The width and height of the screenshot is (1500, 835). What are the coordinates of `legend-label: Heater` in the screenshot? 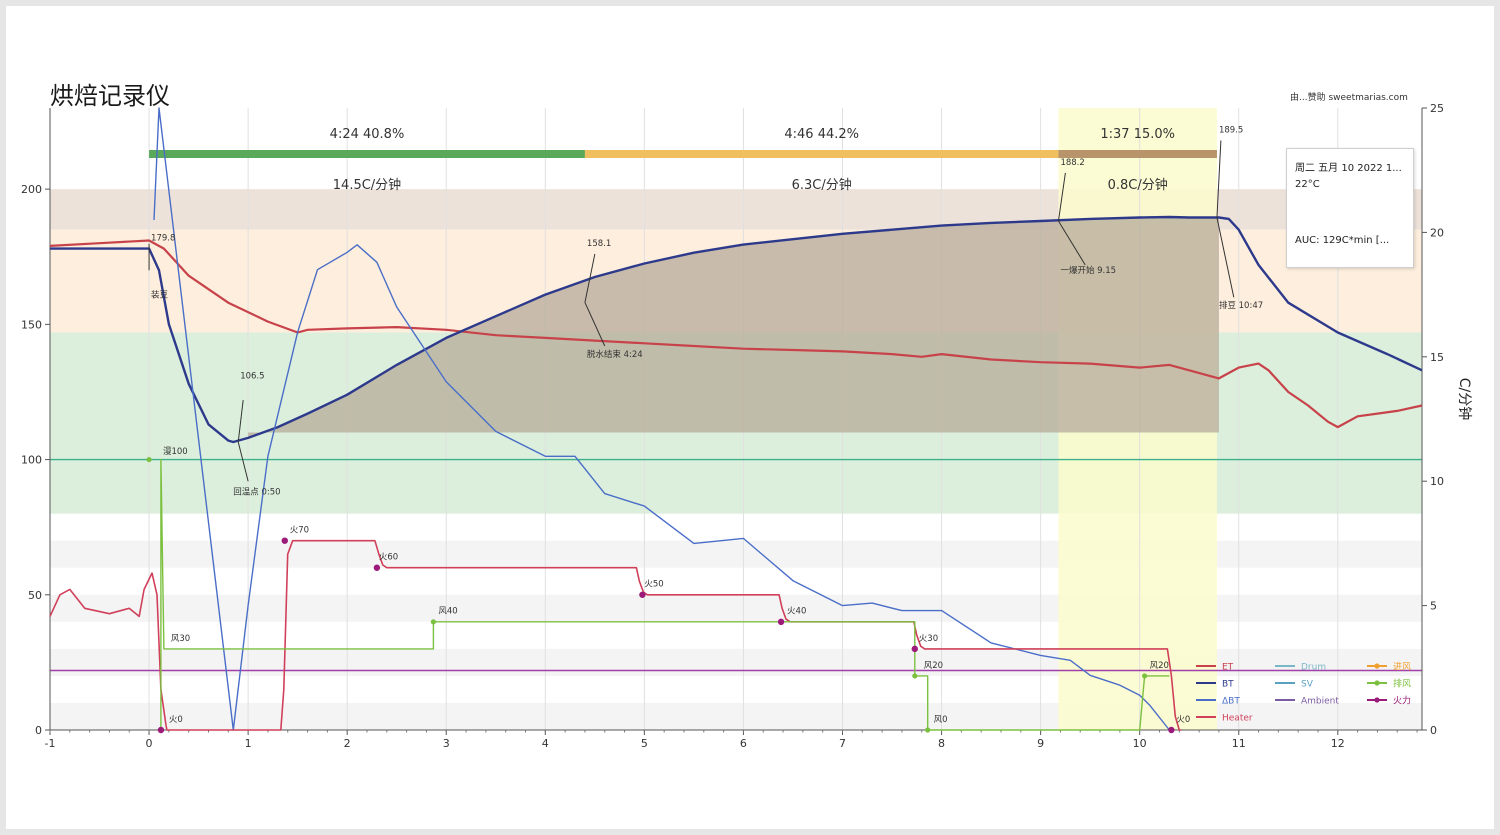 It's located at (1237, 719).